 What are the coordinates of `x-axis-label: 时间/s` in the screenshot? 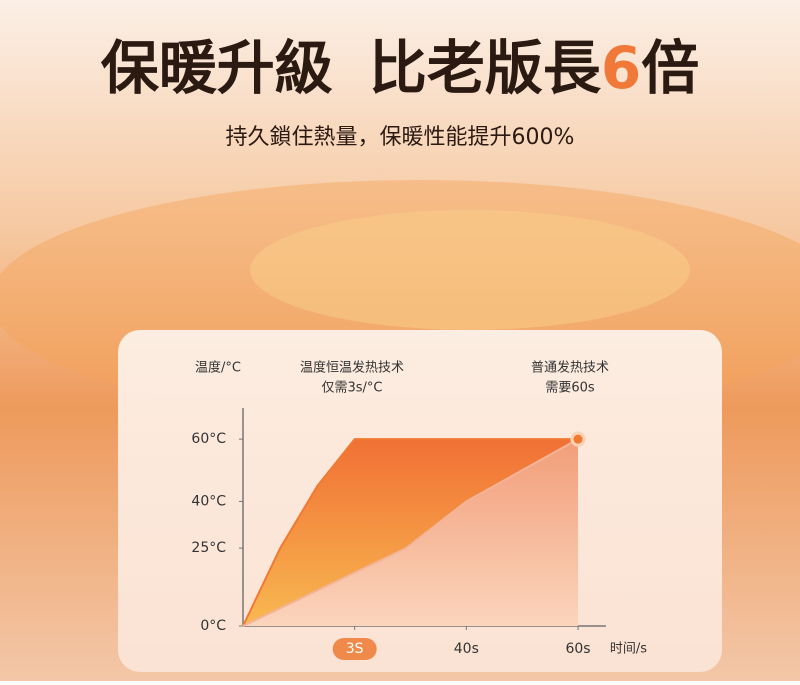 It's located at (628, 649).